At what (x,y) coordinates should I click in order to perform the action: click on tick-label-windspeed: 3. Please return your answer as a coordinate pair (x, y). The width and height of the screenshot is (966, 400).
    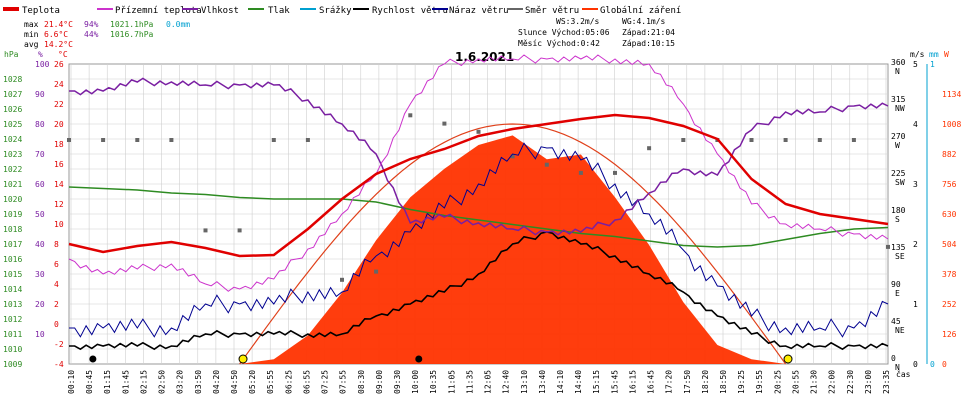
    Looking at the image, I should click on (915, 184).